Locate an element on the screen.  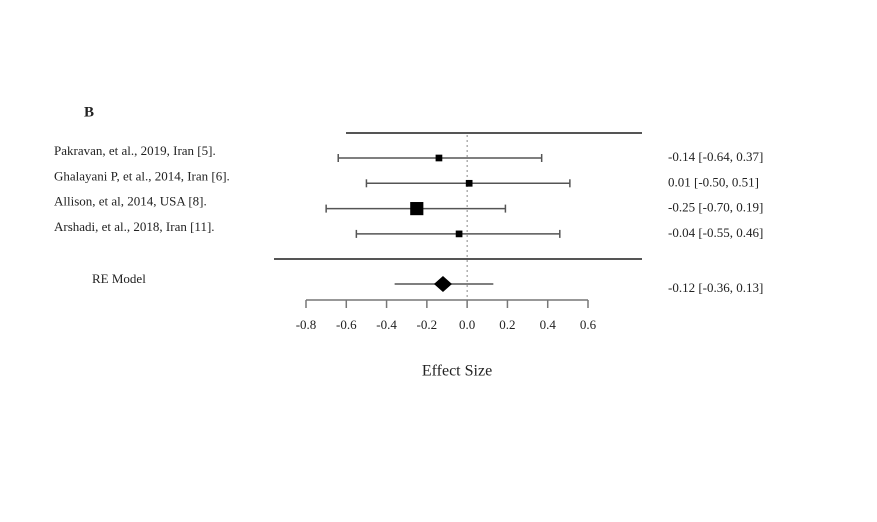
summary-diamond is located at coordinates (442, 284).